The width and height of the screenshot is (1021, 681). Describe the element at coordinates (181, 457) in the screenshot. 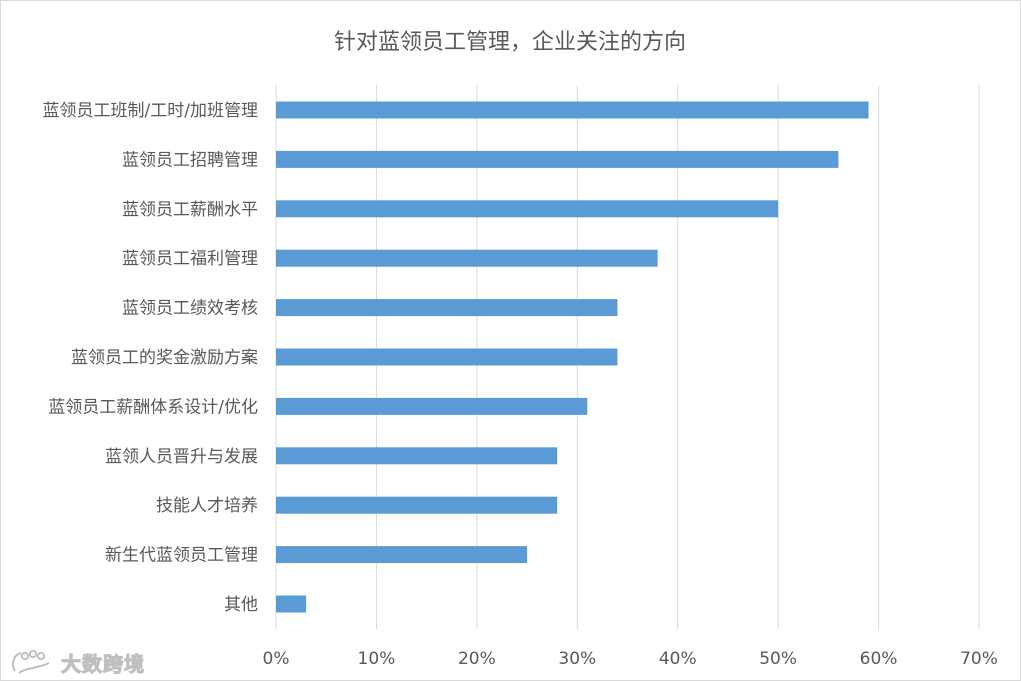

I see `category-label: 蓝领人员晋升与发展` at that location.